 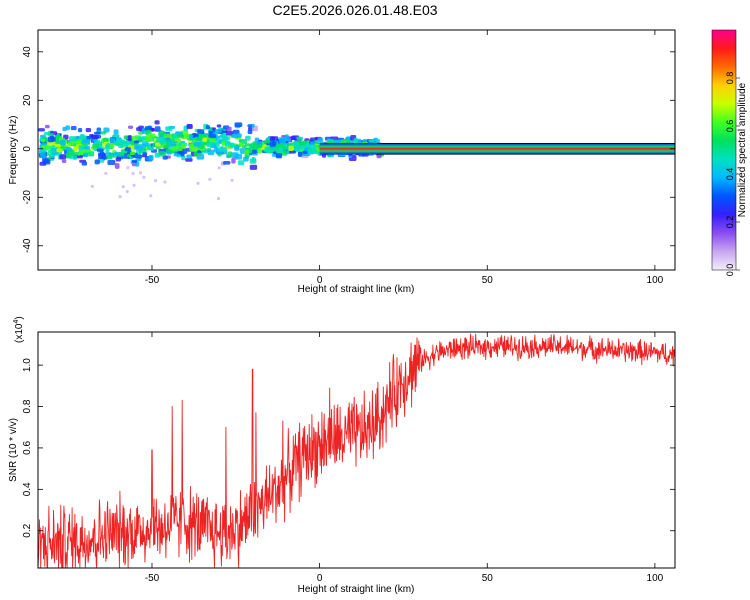 What do you see at coordinates (27, 149) in the screenshot?
I see `spectrogram-y-tick-label: 0` at bounding box center [27, 149].